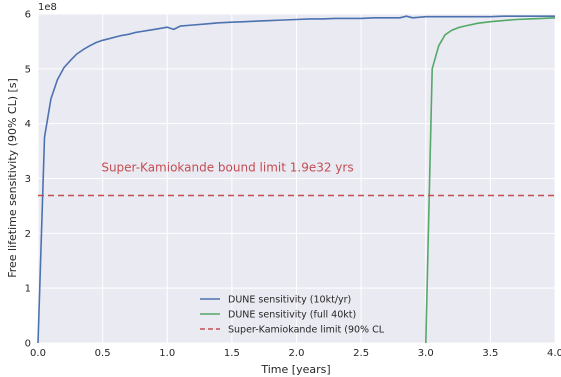 This screenshot has width=561, height=377. Describe the element at coordinates (289, 300) in the screenshot. I see `legend-entry: DUNE sensitivity (10kt/yr)` at that location.